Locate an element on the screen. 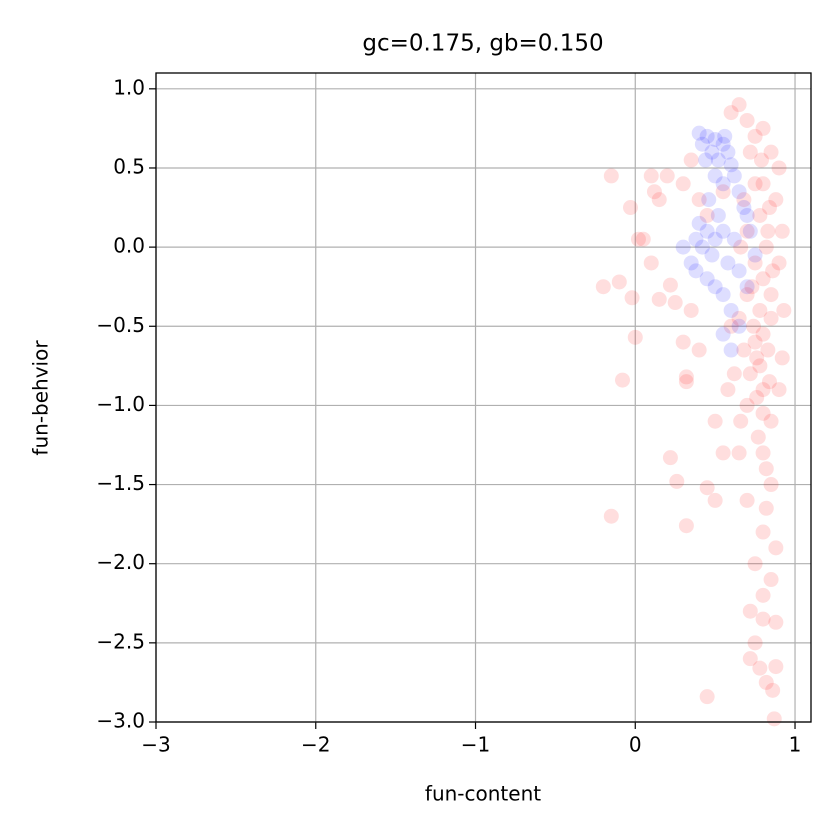 The height and width of the screenshot is (840, 840). x-tick-label: −3 is located at coordinates (155, 745).